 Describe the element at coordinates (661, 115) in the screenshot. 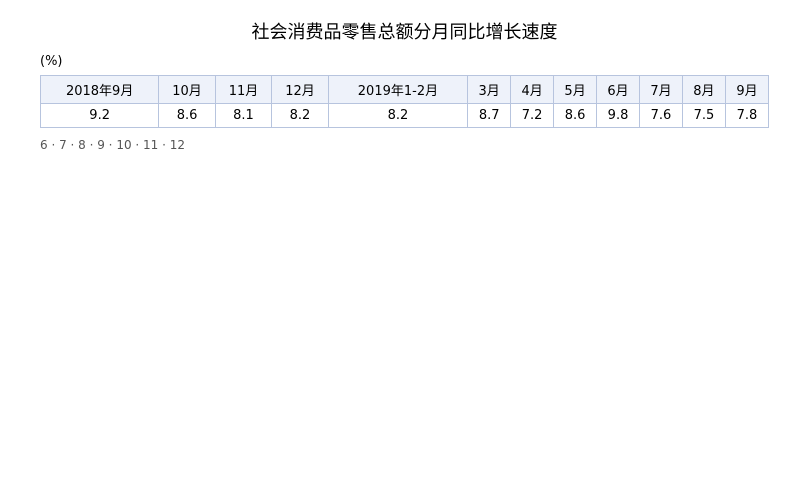

I see `data-label: 7.6` at that location.